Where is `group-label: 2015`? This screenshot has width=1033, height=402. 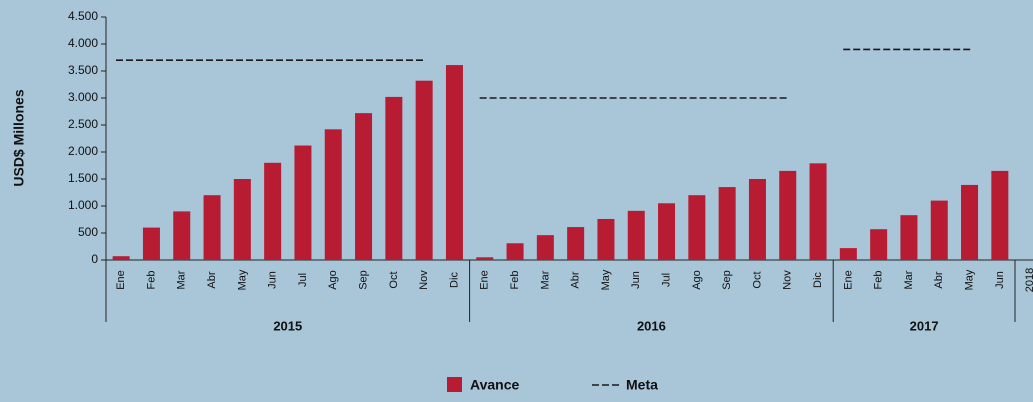
group-label: 2015 is located at coordinates (287, 325).